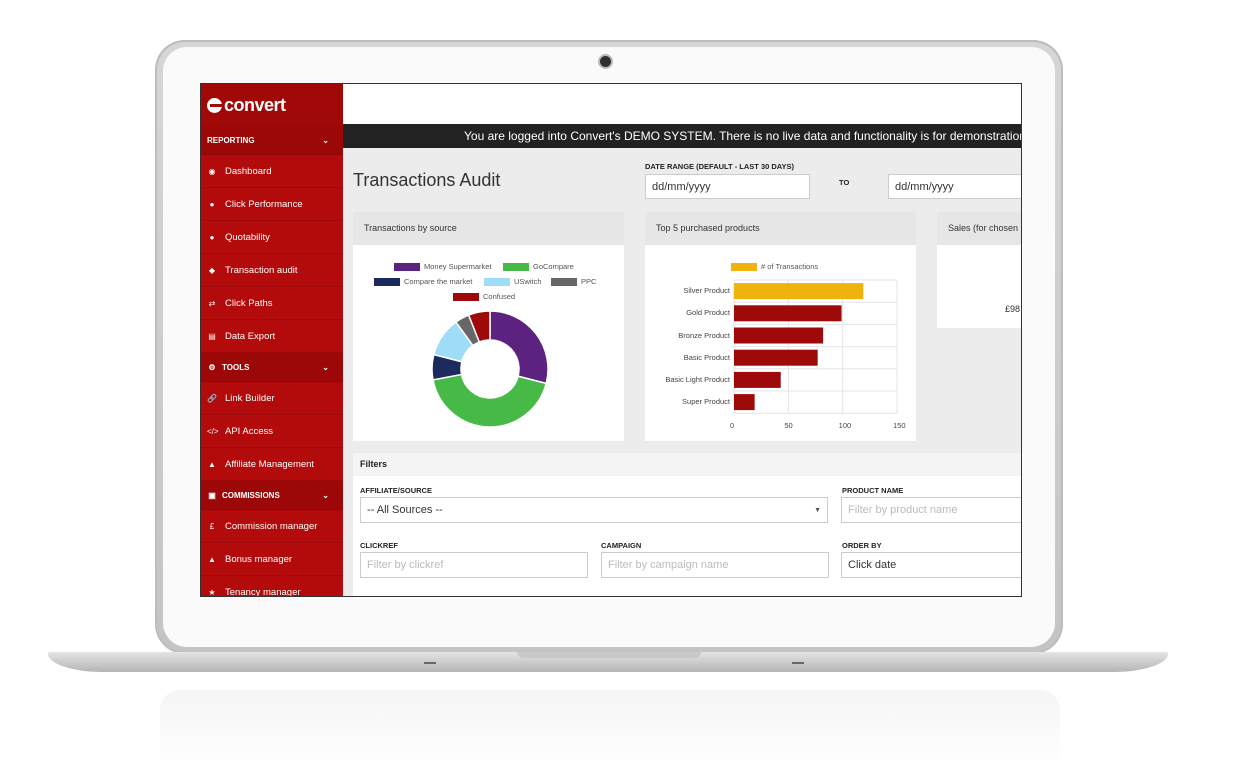 The width and height of the screenshot is (1235, 767). What do you see at coordinates (488, 228) in the screenshot?
I see `panel-title: Transactions by source` at bounding box center [488, 228].